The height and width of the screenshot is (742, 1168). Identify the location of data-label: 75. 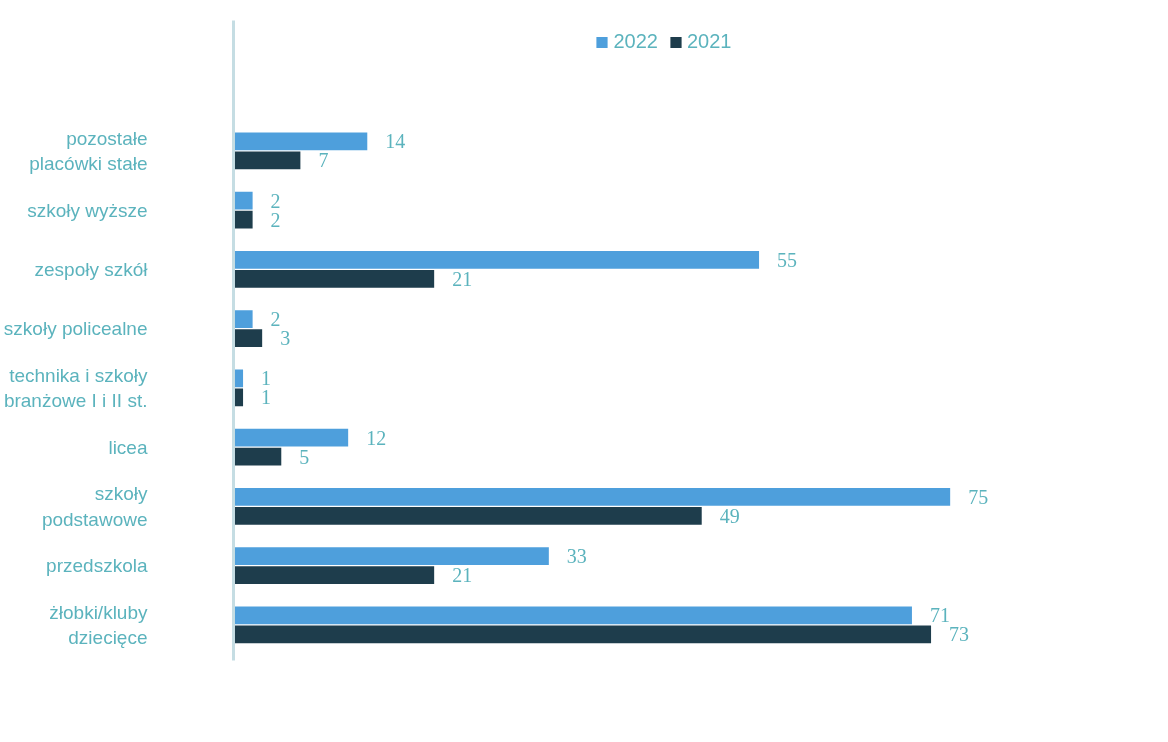
(978, 496).